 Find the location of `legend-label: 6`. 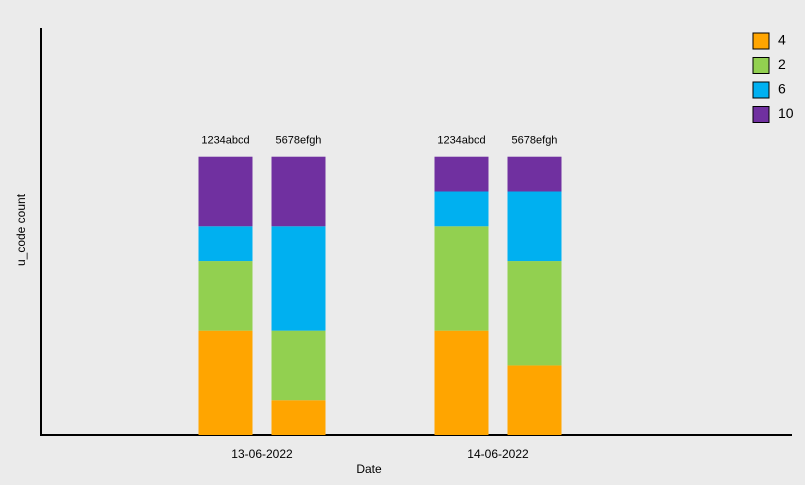

legend-label: 6 is located at coordinates (782, 89).